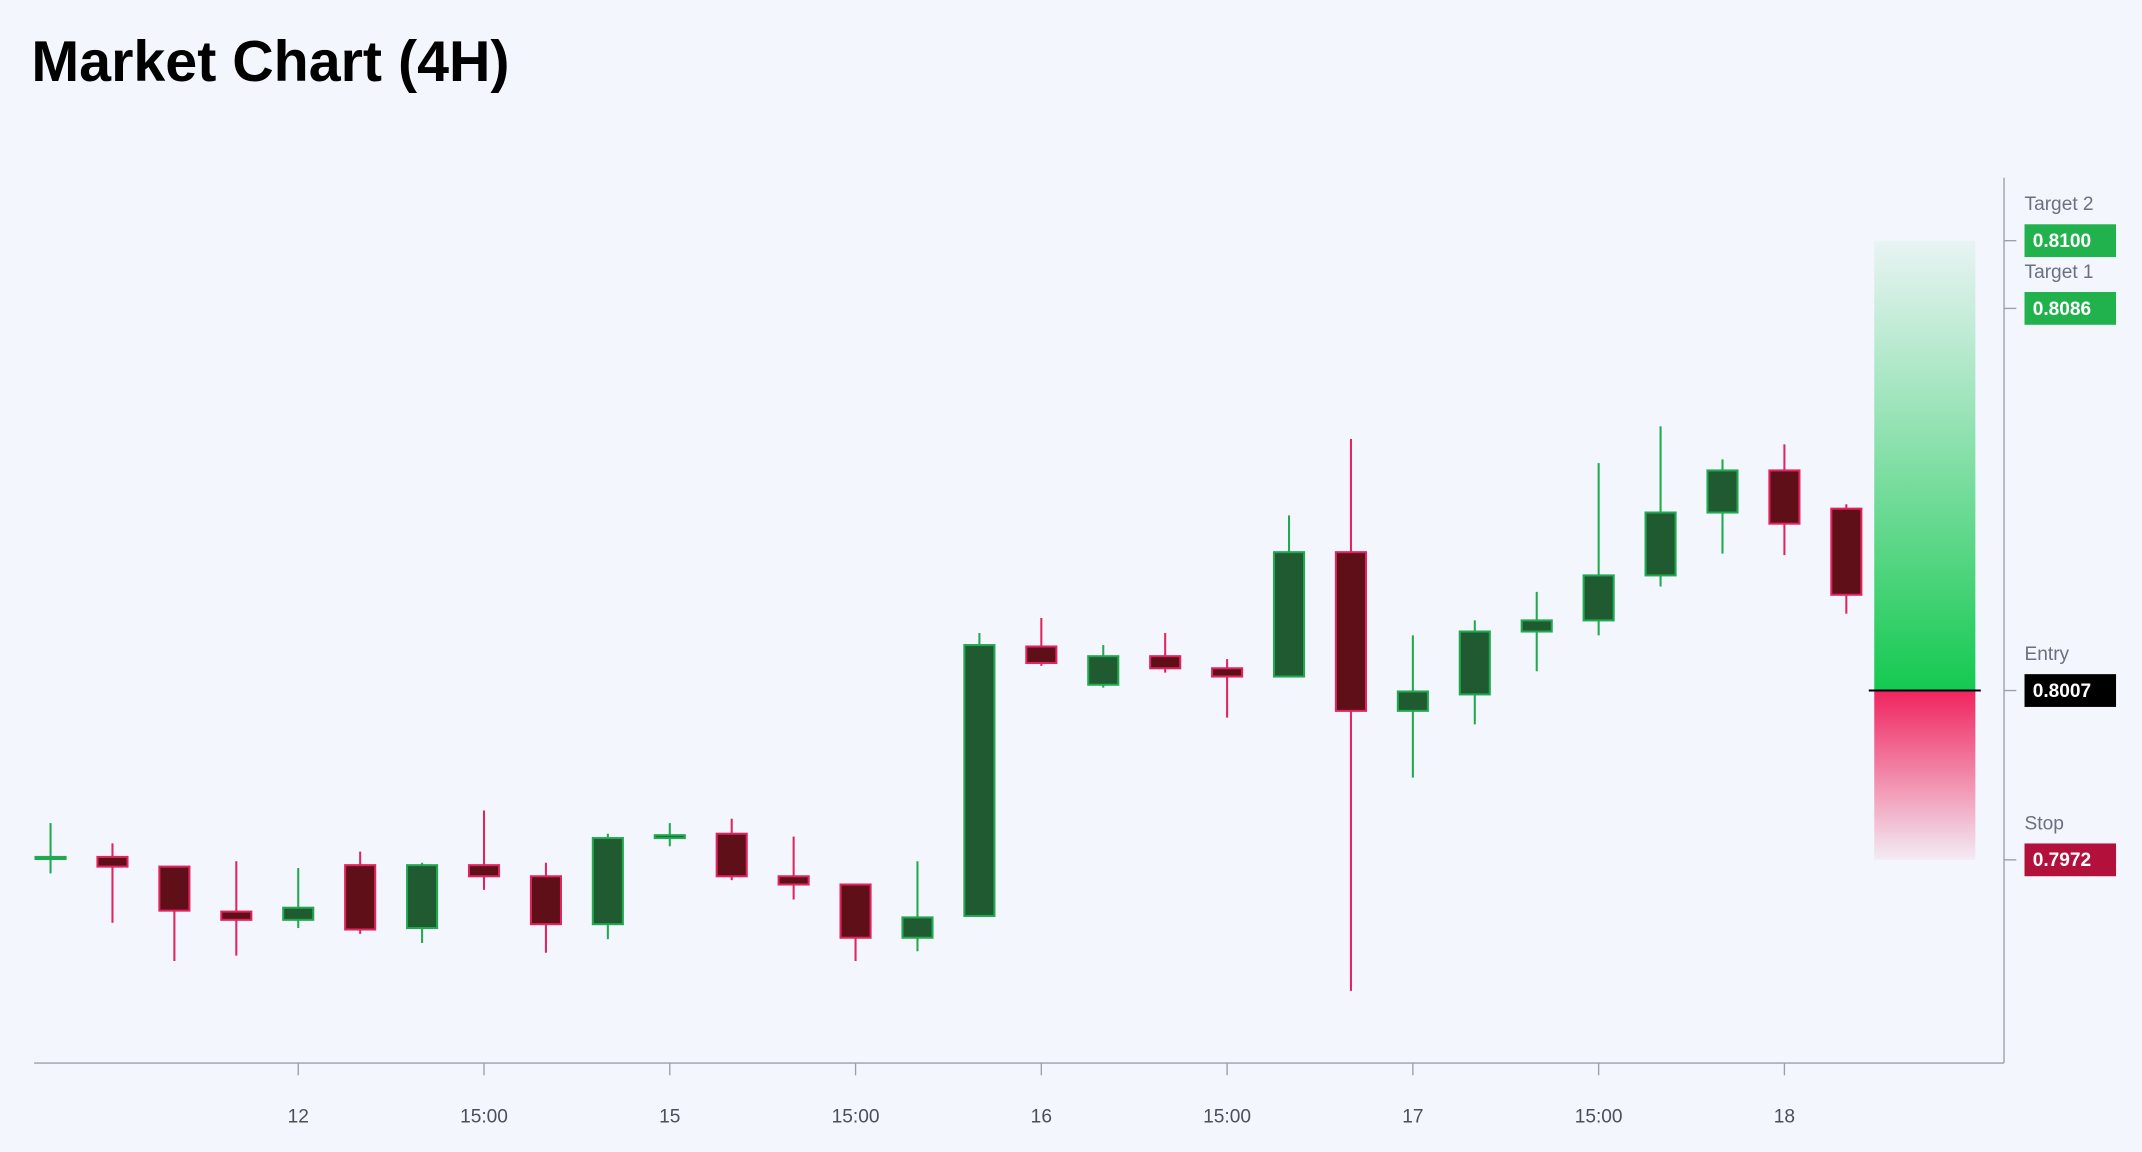 This screenshot has width=2142, height=1152. Describe the element at coordinates (270, 62) in the screenshot. I see `chart-title: Market Chart (4H)` at that location.